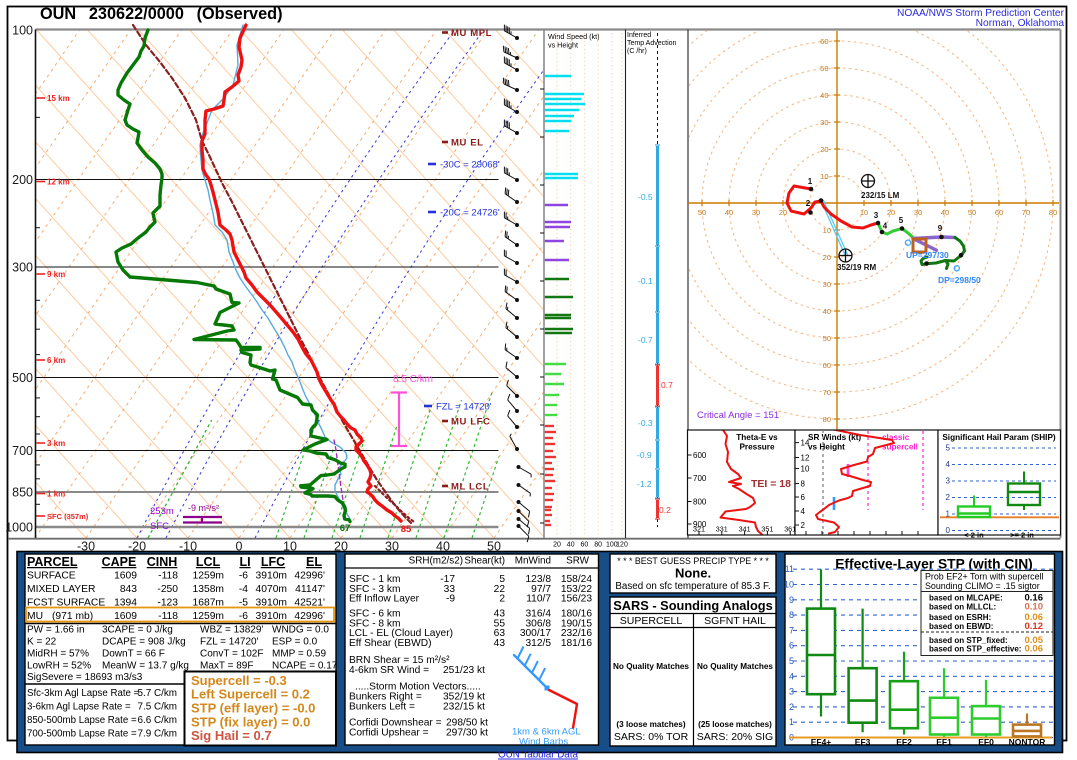 The image size is (1077, 760). I want to click on svg-text: -1.2, so click(644, 484).